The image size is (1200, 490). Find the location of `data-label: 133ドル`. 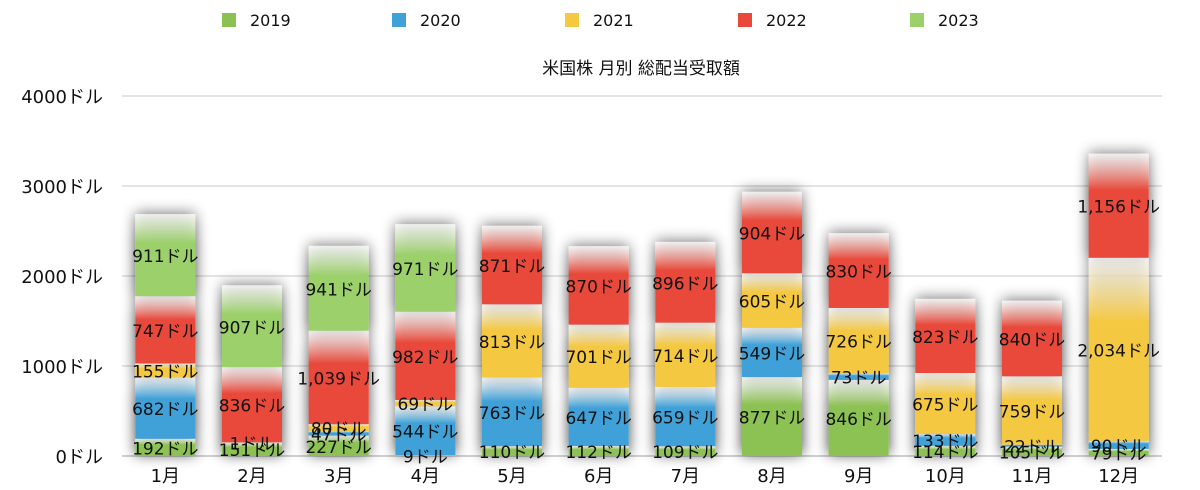

data-label: 133ドル is located at coordinates (945, 442).